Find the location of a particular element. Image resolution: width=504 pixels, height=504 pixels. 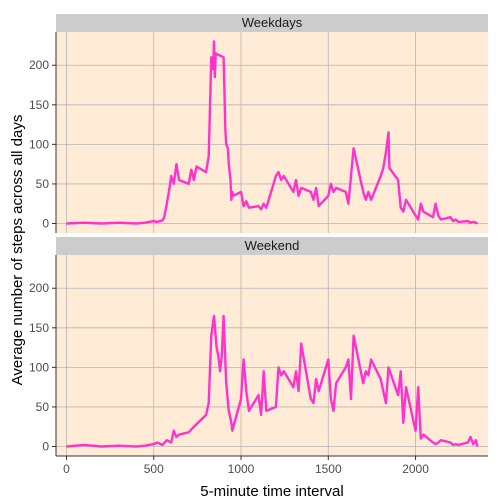

x-tick-label: 1000 is located at coordinates (241, 469).